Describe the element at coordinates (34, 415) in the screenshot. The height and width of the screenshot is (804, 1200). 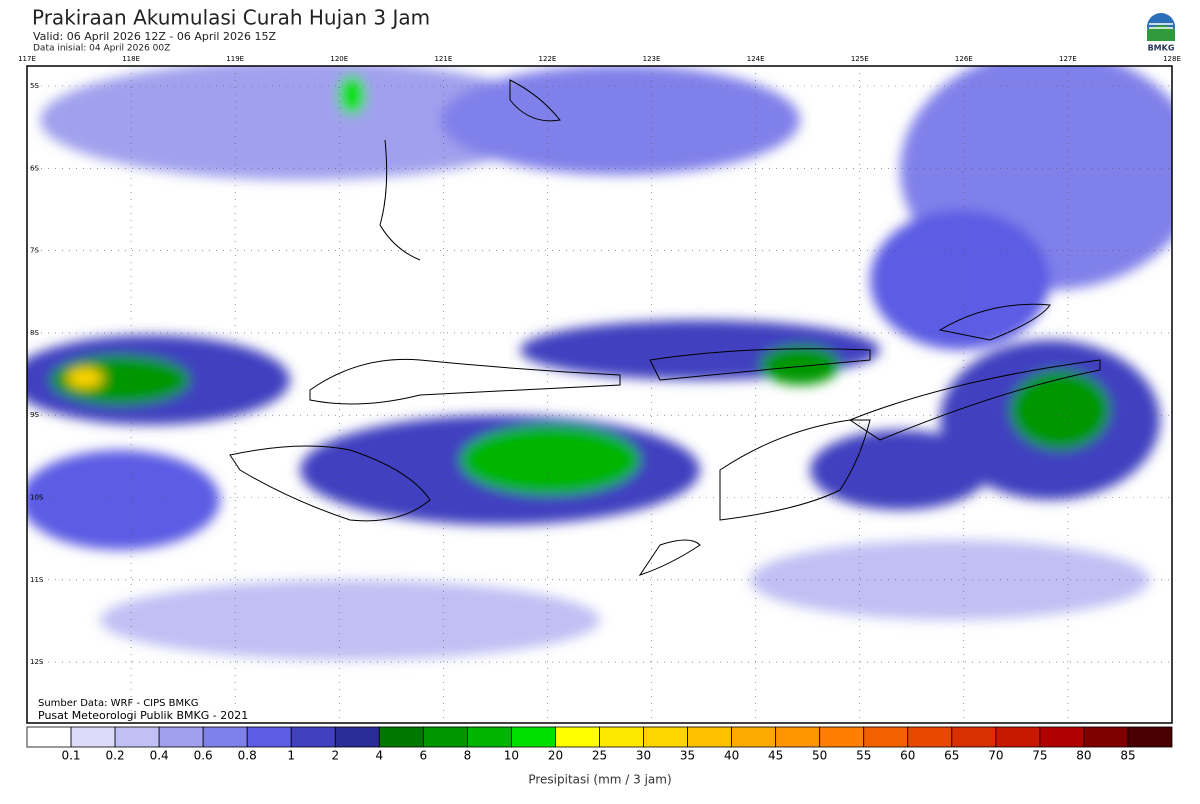
I see `lat-label: 9S` at that location.